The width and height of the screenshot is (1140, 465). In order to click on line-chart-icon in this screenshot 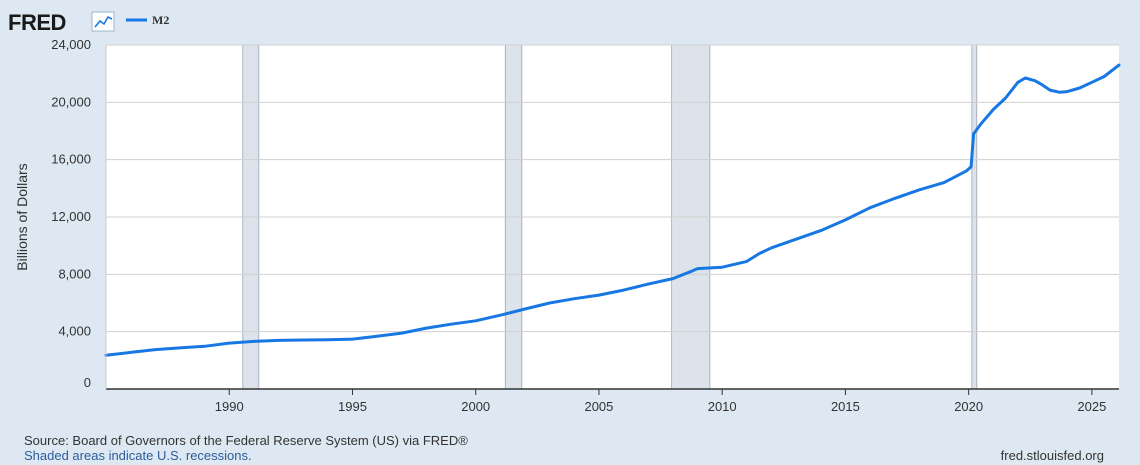, I will do `click(103, 21)`.